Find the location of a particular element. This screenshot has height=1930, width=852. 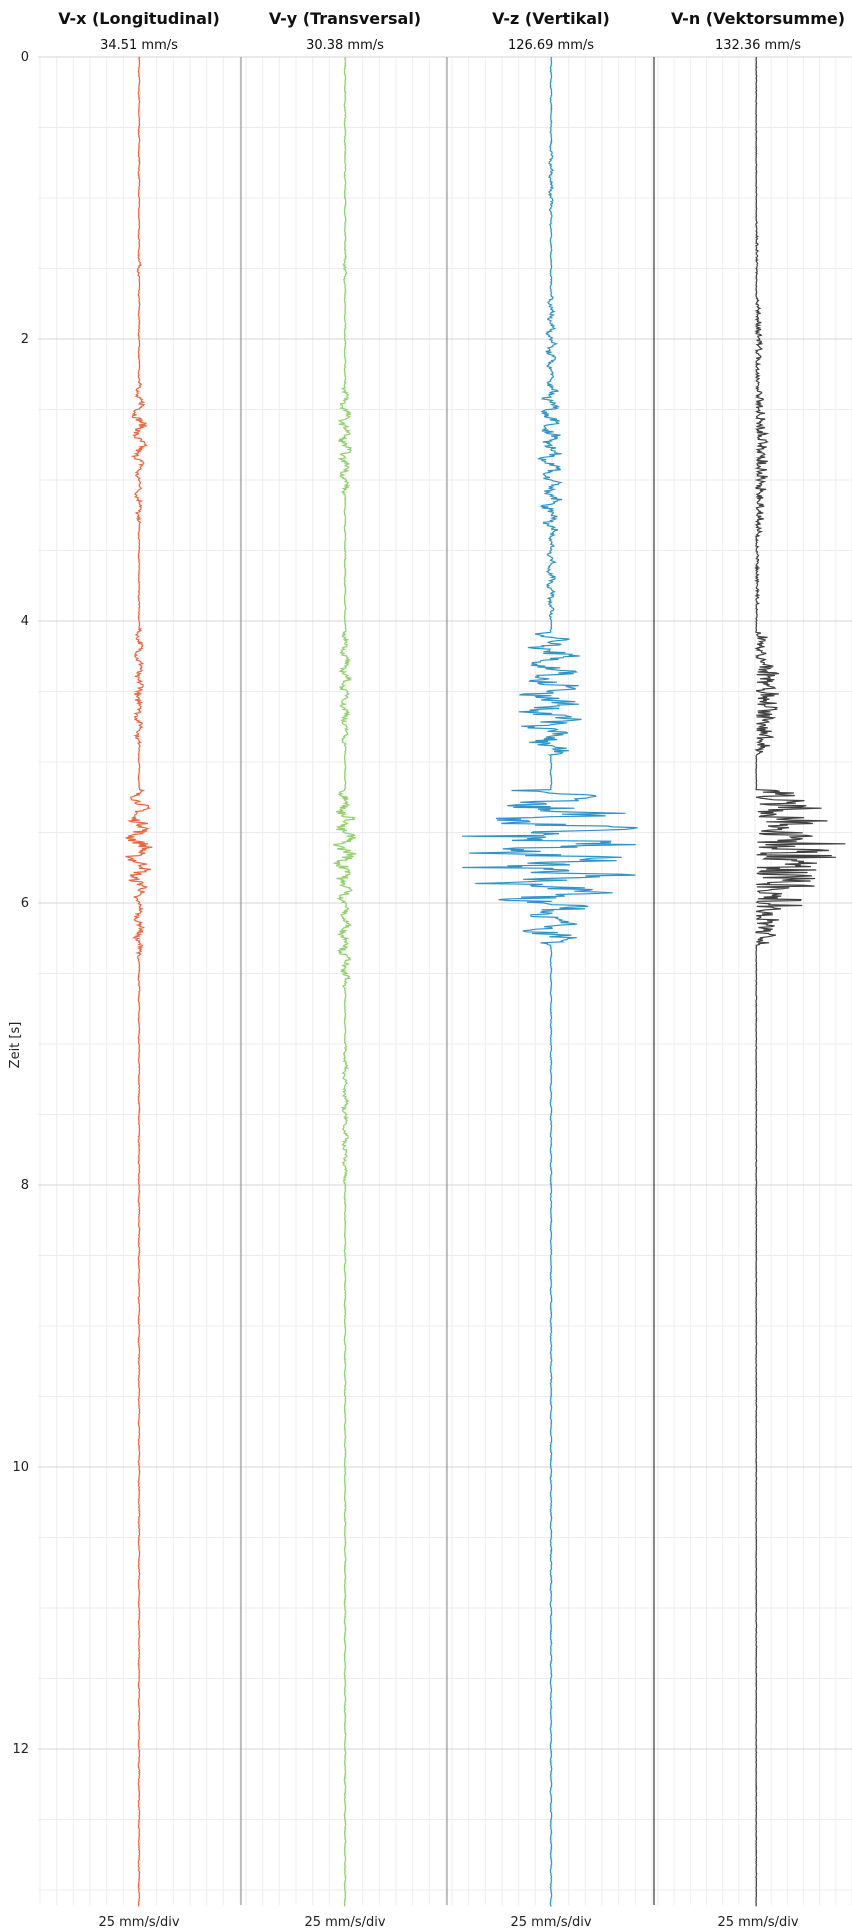

y-tick-label: 10 is located at coordinates (20, 1467).